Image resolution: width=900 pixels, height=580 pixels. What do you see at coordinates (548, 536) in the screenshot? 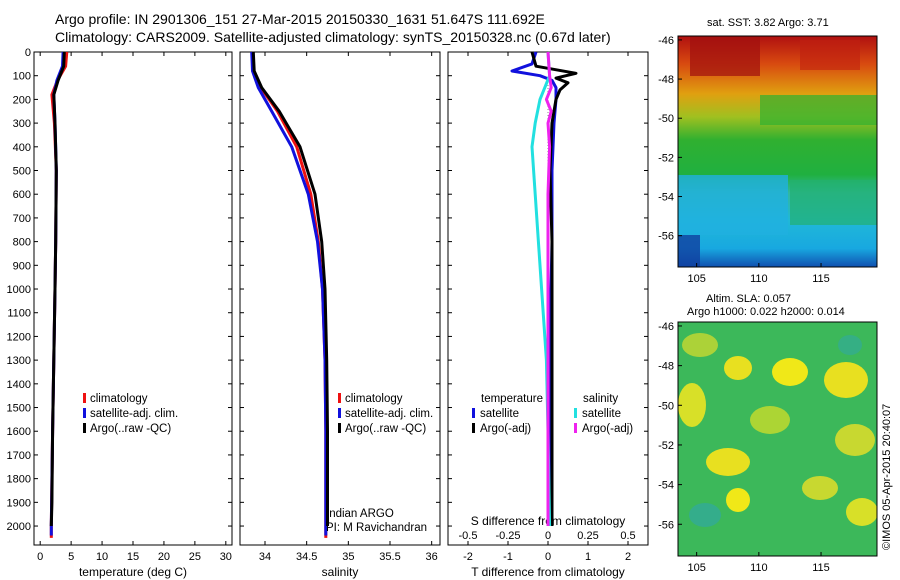
I see `x2-tick-label: 0` at bounding box center [548, 536].